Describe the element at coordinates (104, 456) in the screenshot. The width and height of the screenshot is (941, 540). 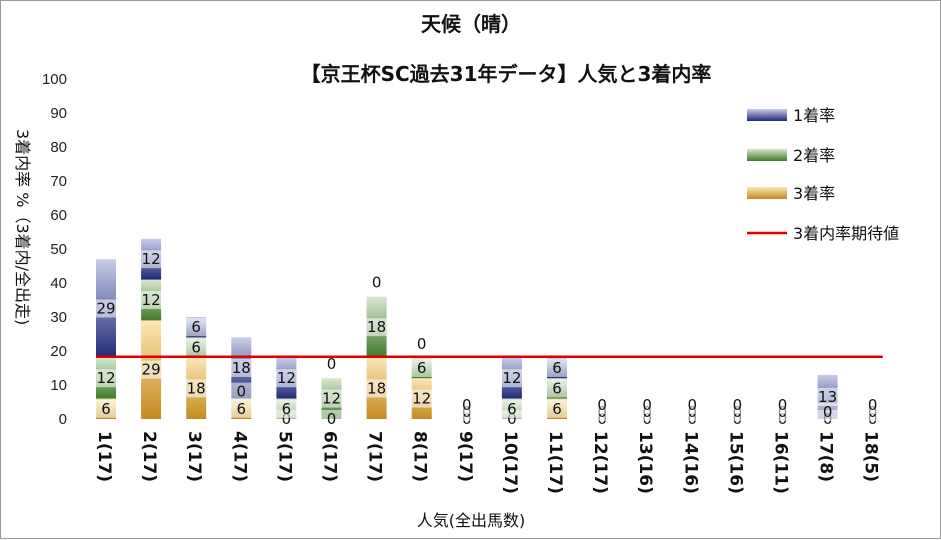
I see `x-tick-label: 1(17)` at that location.